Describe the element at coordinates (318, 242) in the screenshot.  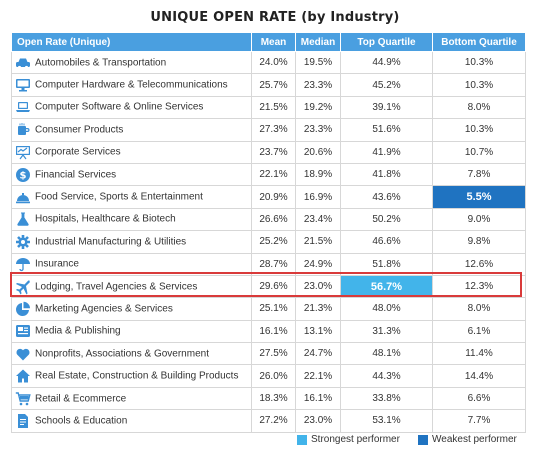
I see `median-cell: 21.5%` at that location.